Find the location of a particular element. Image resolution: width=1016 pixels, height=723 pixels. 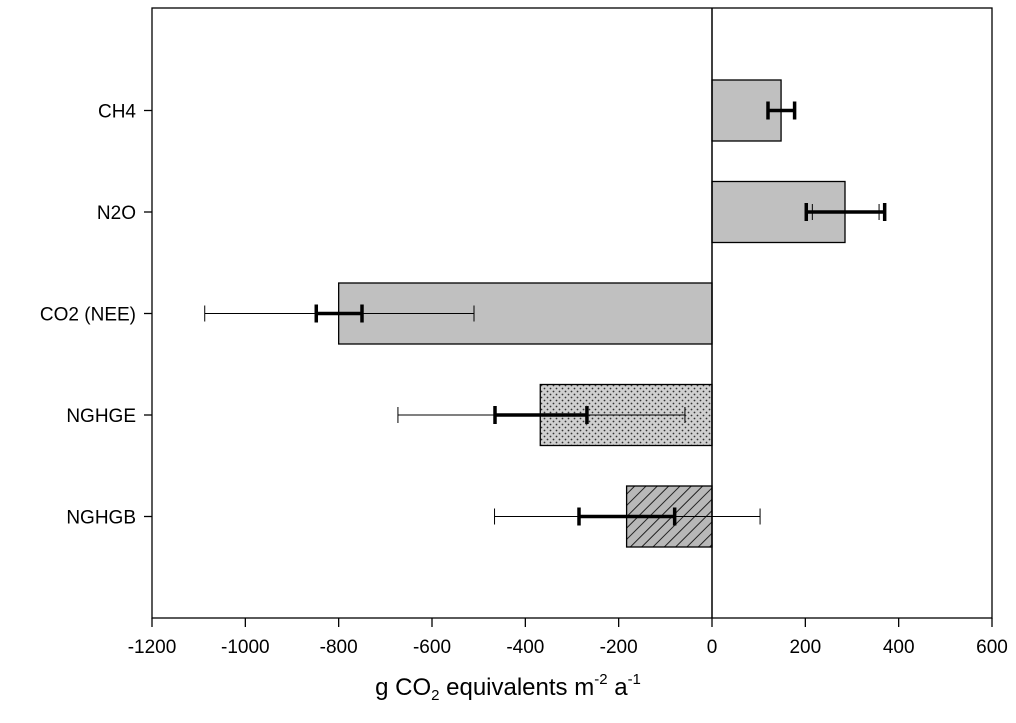

x-tick-label-3: -600 is located at coordinates (432, 647).